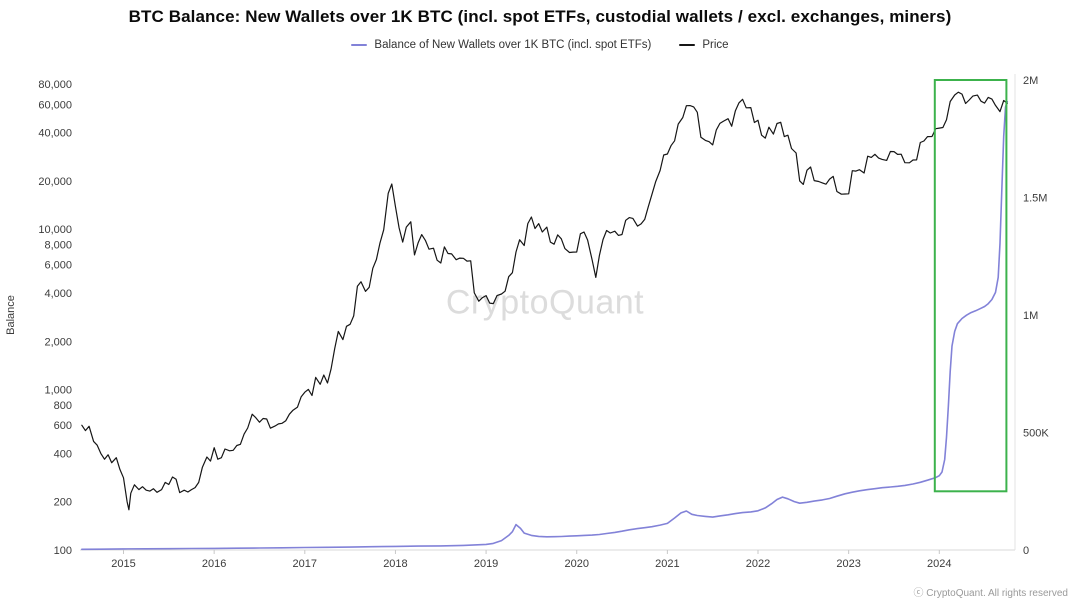 The width and height of the screenshot is (1080, 604). Describe the element at coordinates (848, 564) in the screenshot. I see `svg-text: 2023` at that location.